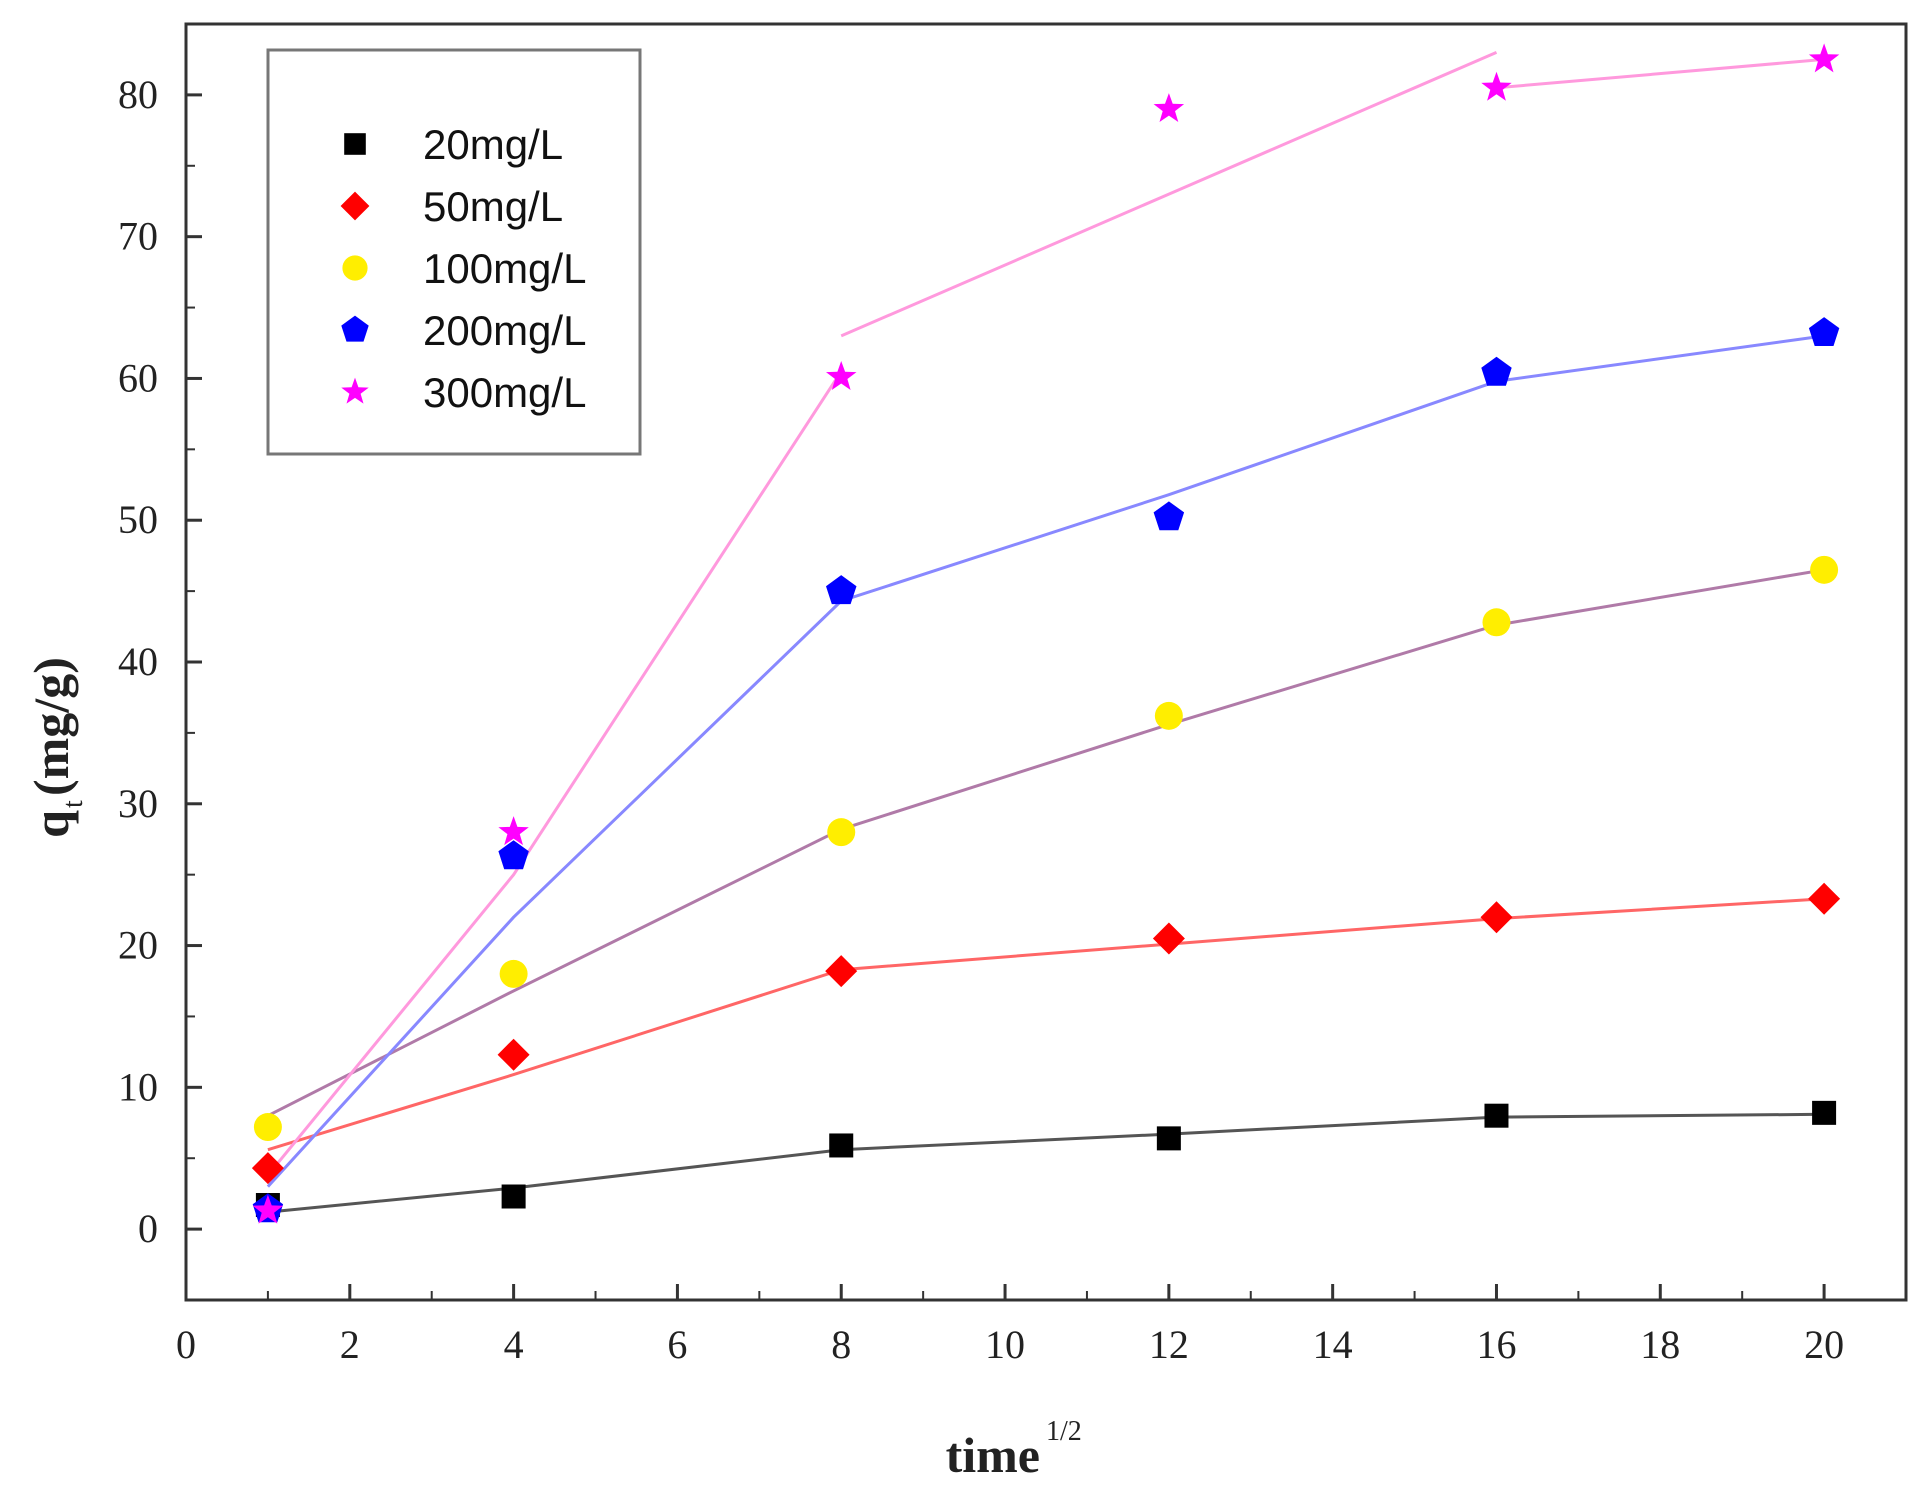  Describe the element at coordinates (350, 1344) in the screenshot. I see `x-tick-label: 2` at that location.